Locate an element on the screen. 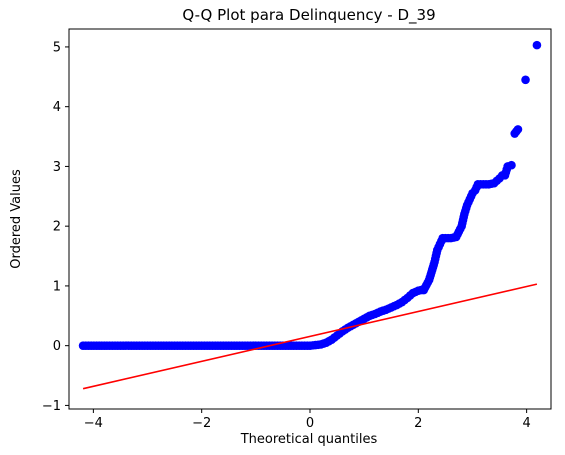  x-axis-ticks: −4 −2 0 2 4 is located at coordinates (307, 420).